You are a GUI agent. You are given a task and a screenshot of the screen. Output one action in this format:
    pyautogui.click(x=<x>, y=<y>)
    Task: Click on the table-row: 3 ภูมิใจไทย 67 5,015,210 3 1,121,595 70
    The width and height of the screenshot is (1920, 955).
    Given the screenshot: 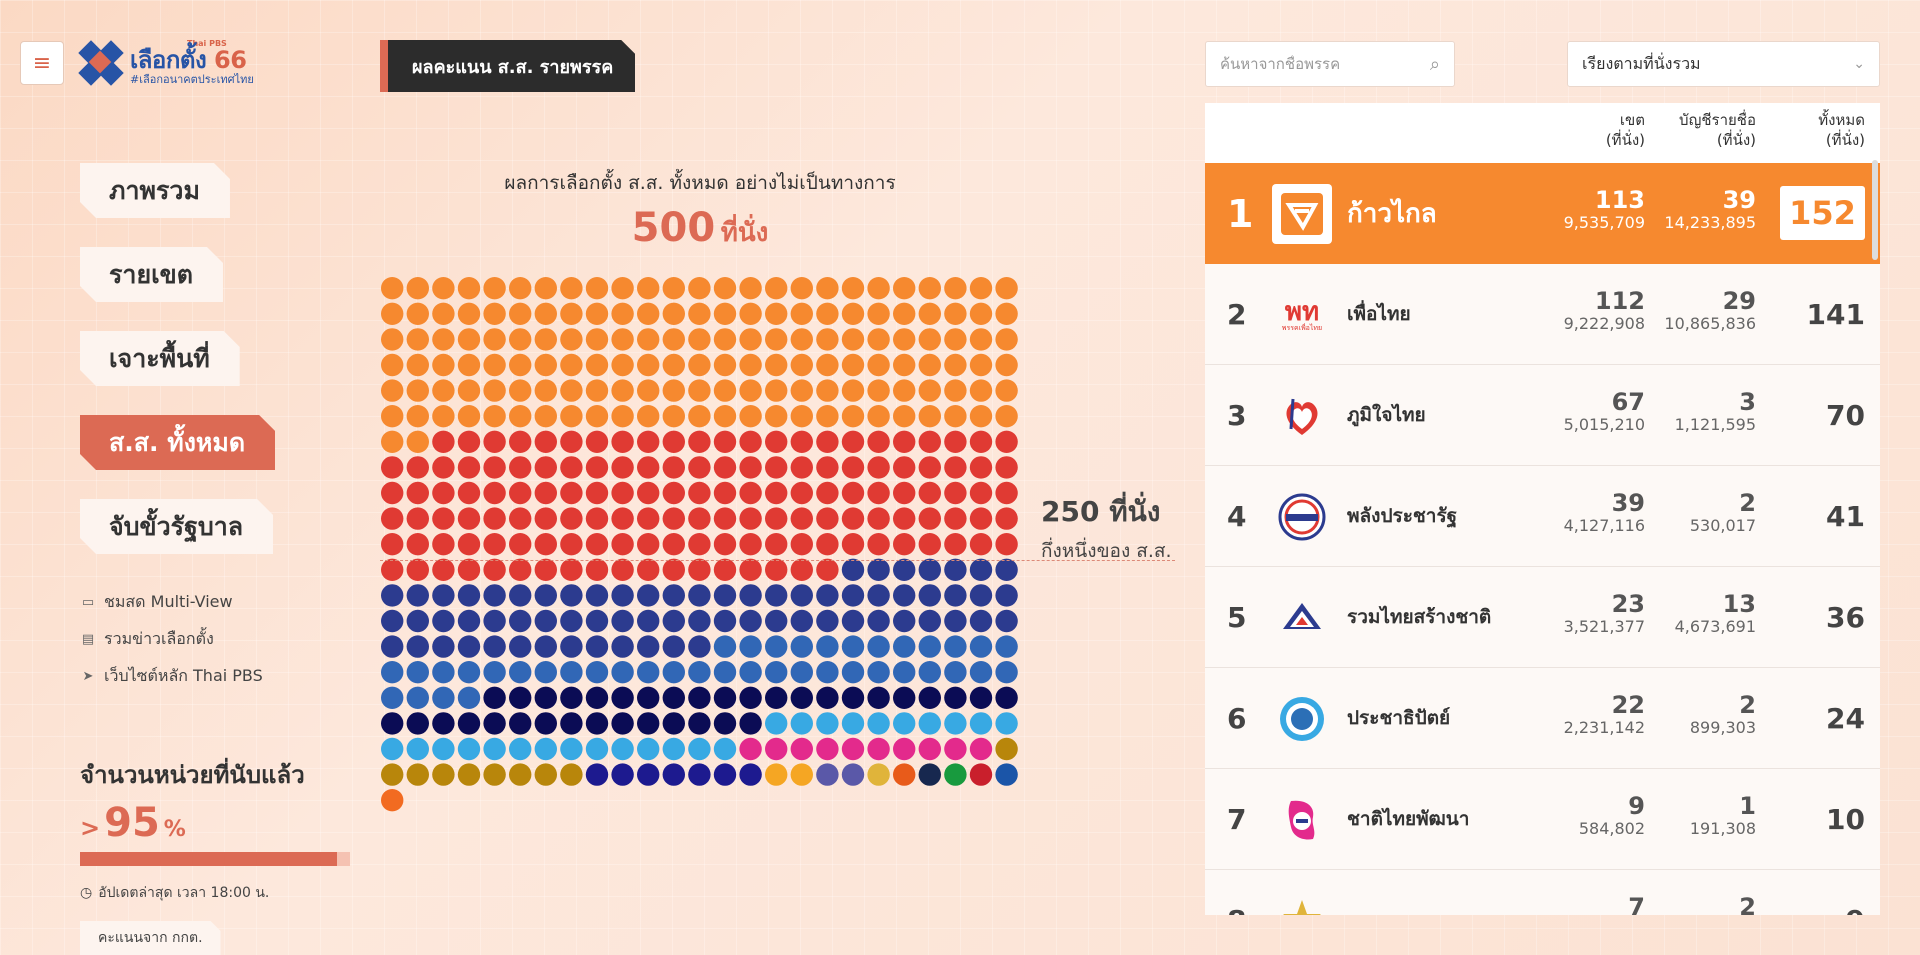 What is the action you would take?
    pyautogui.click(x=1542, y=415)
    